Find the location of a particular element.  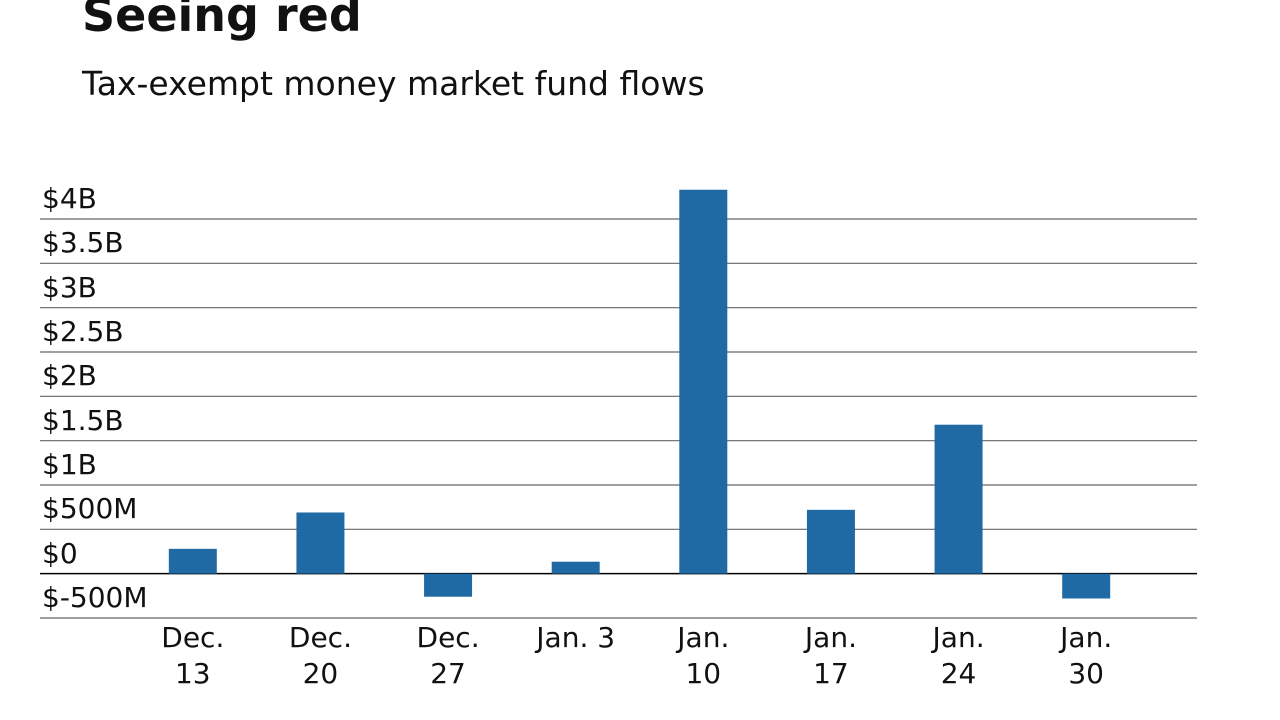

x-tick-label: Dec. 13 is located at coordinates (193, 655).